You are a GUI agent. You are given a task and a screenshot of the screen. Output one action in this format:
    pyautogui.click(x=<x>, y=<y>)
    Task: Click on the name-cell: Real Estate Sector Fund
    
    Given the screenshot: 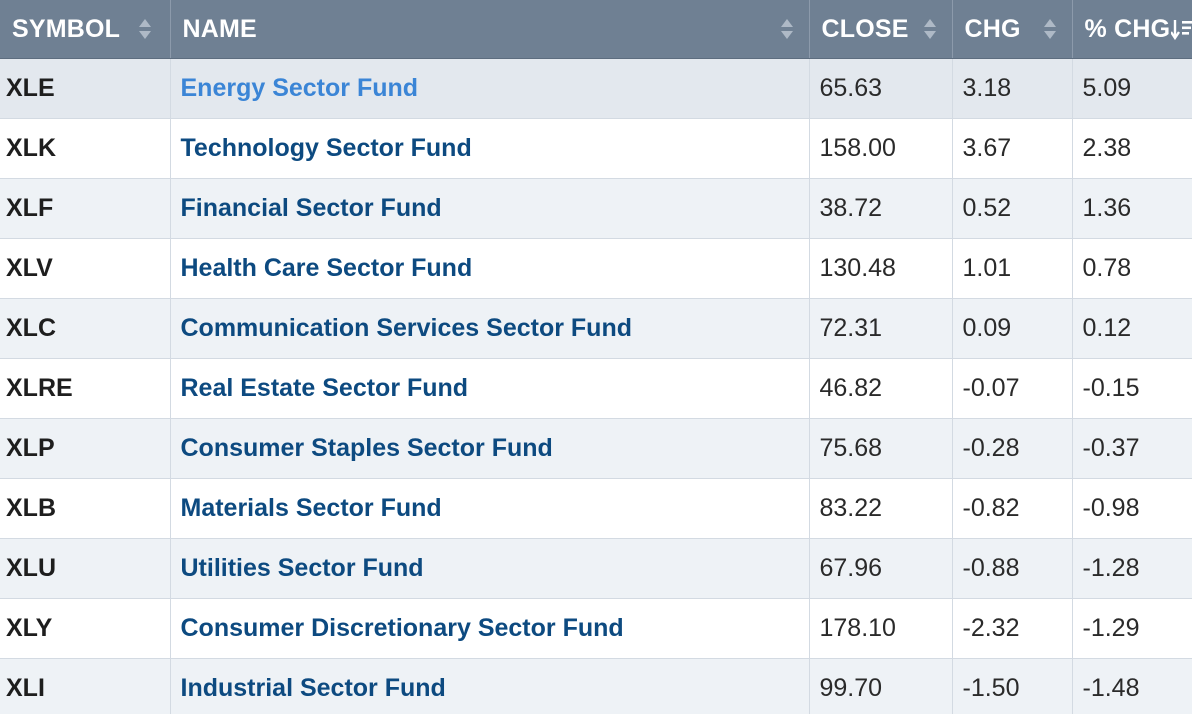 What is the action you would take?
    pyautogui.click(x=490, y=388)
    